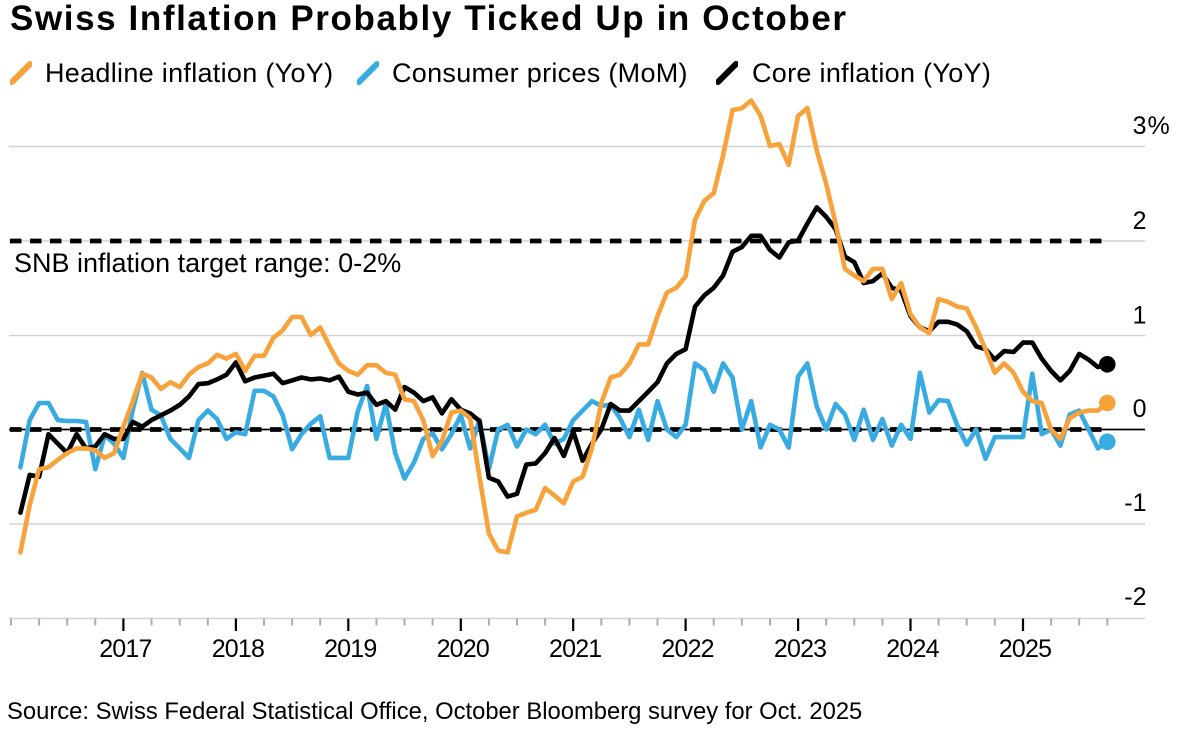  Describe the element at coordinates (687, 649) in the screenshot. I see `svg-text: 2022` at that location.